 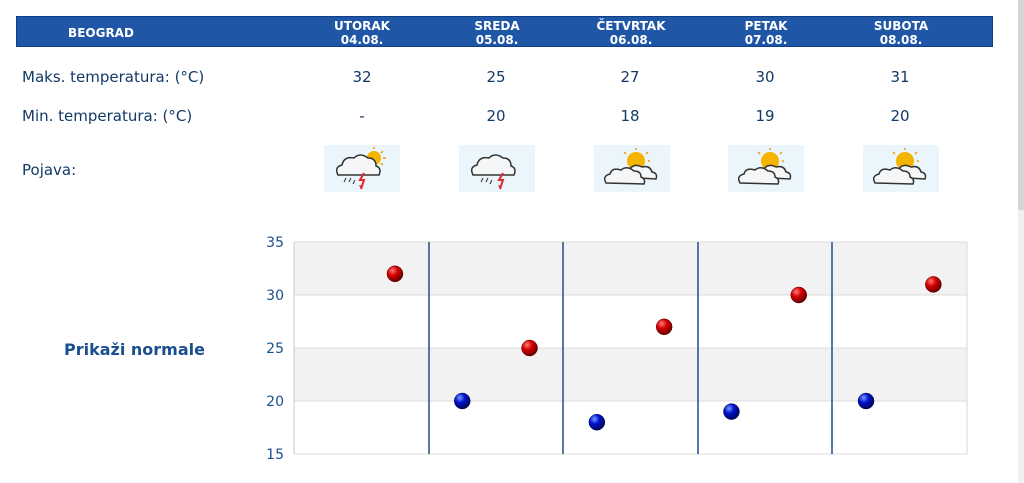 What do you see at coordinates (766, 39) in the screenshot?
I see `day-date: 07.08.` at bounding box center [766, 39].